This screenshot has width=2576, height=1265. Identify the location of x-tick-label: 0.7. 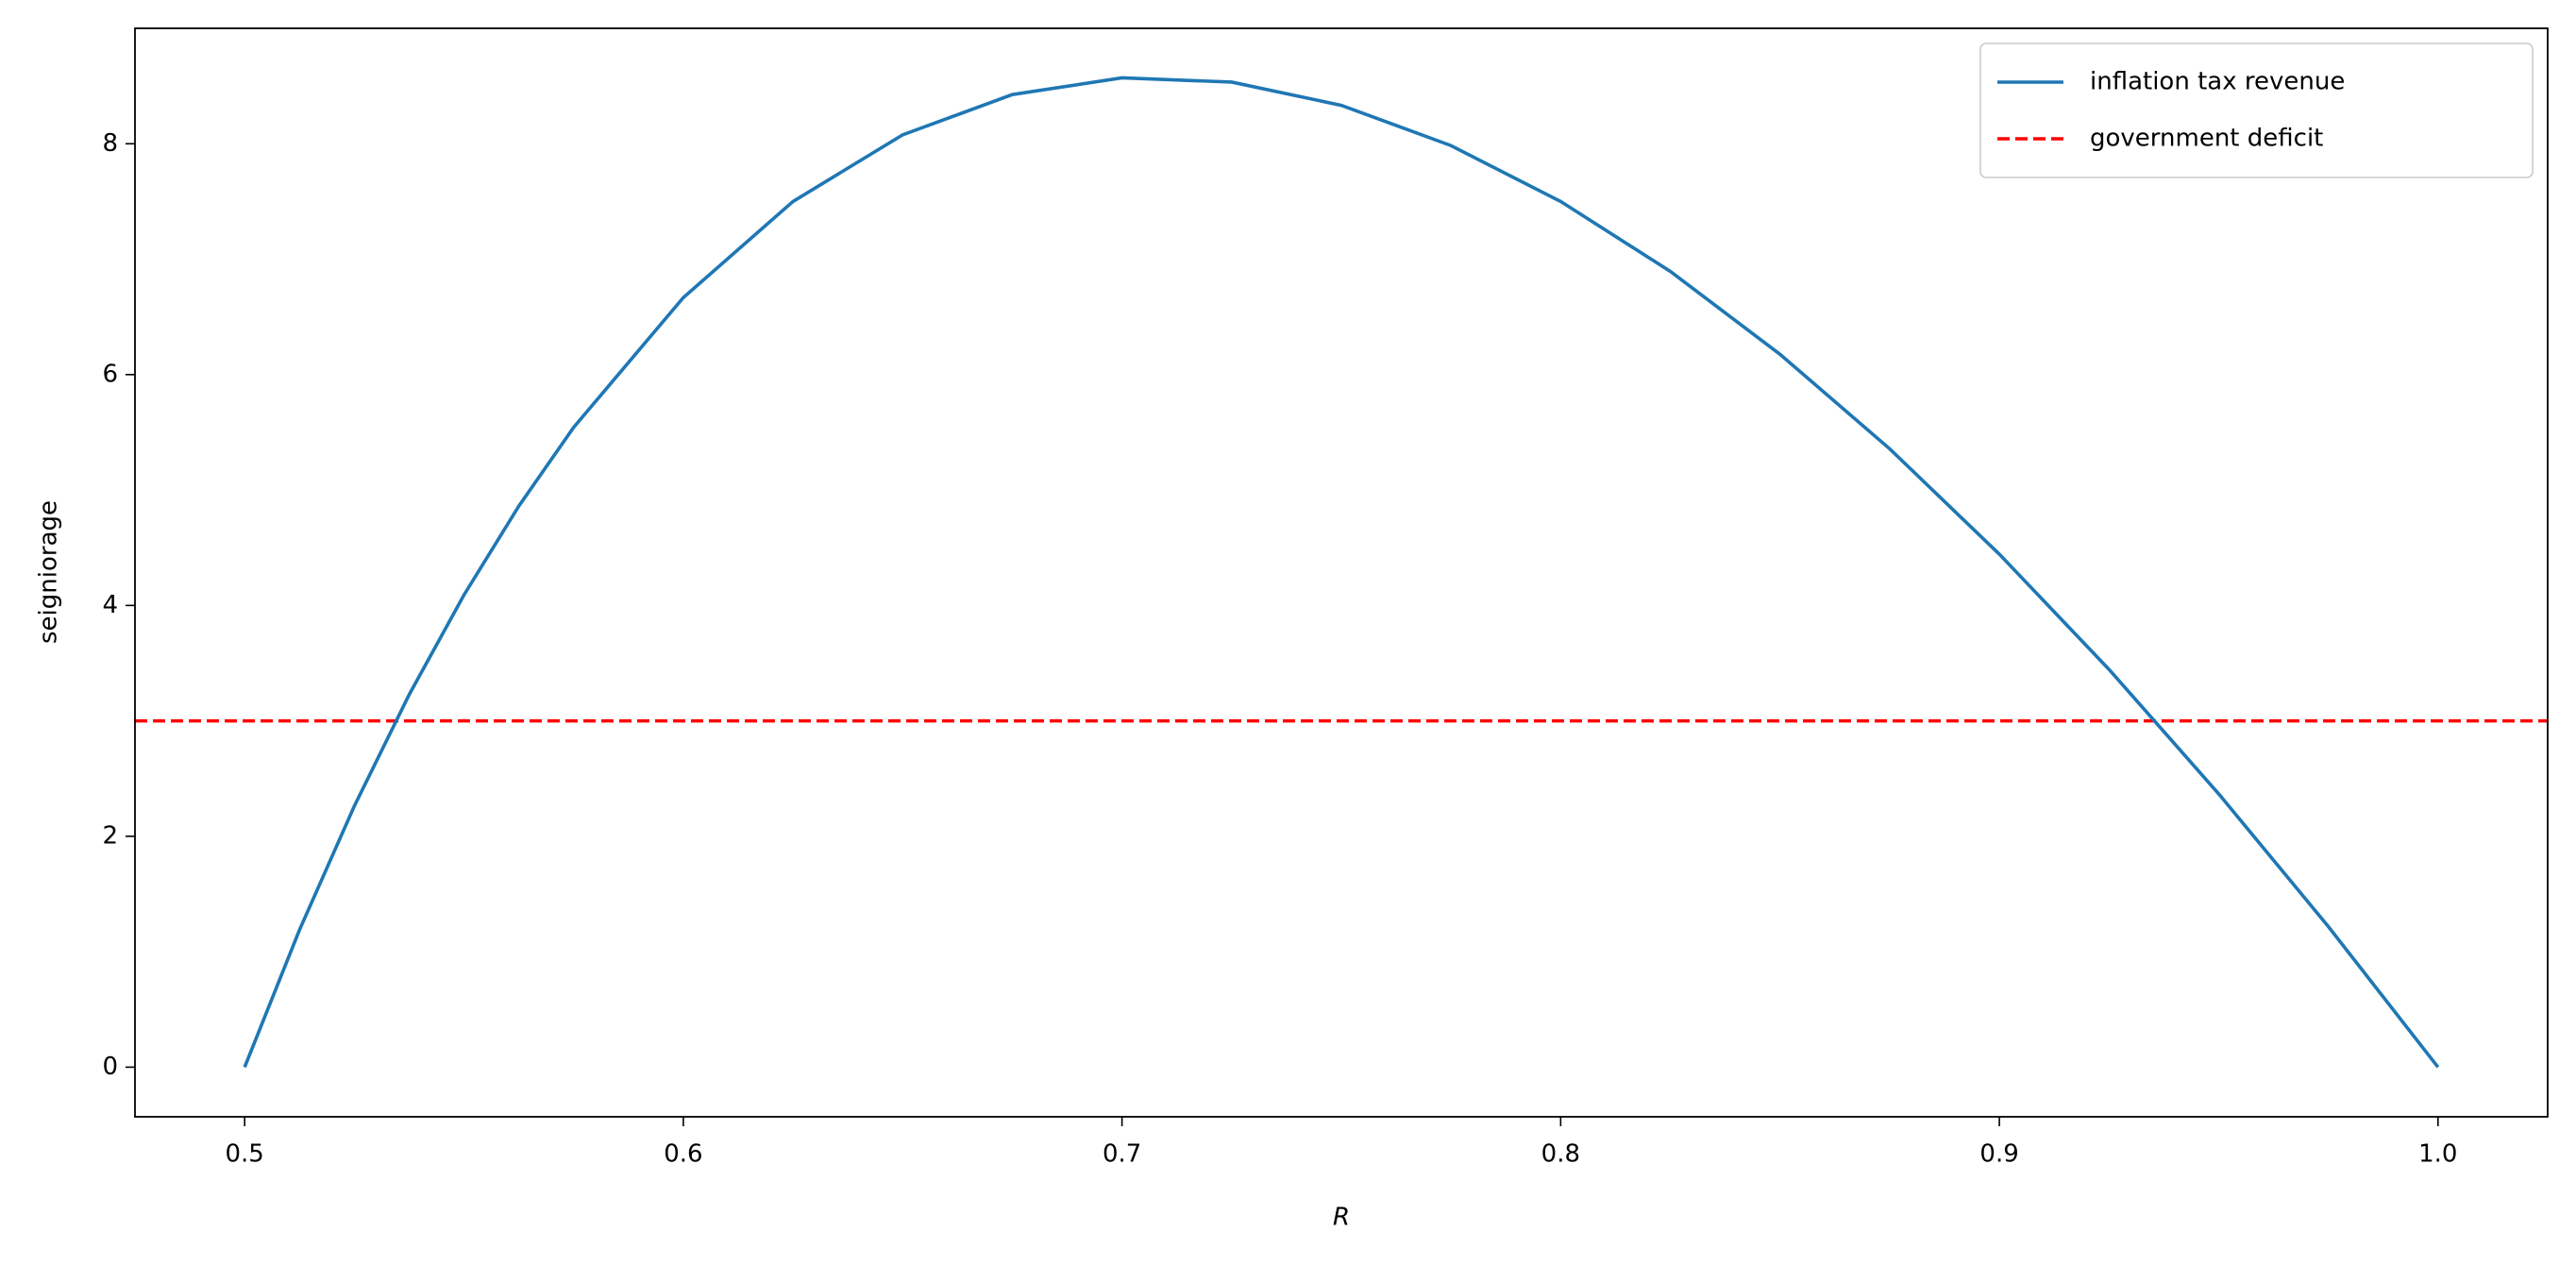
(1122, 1155).